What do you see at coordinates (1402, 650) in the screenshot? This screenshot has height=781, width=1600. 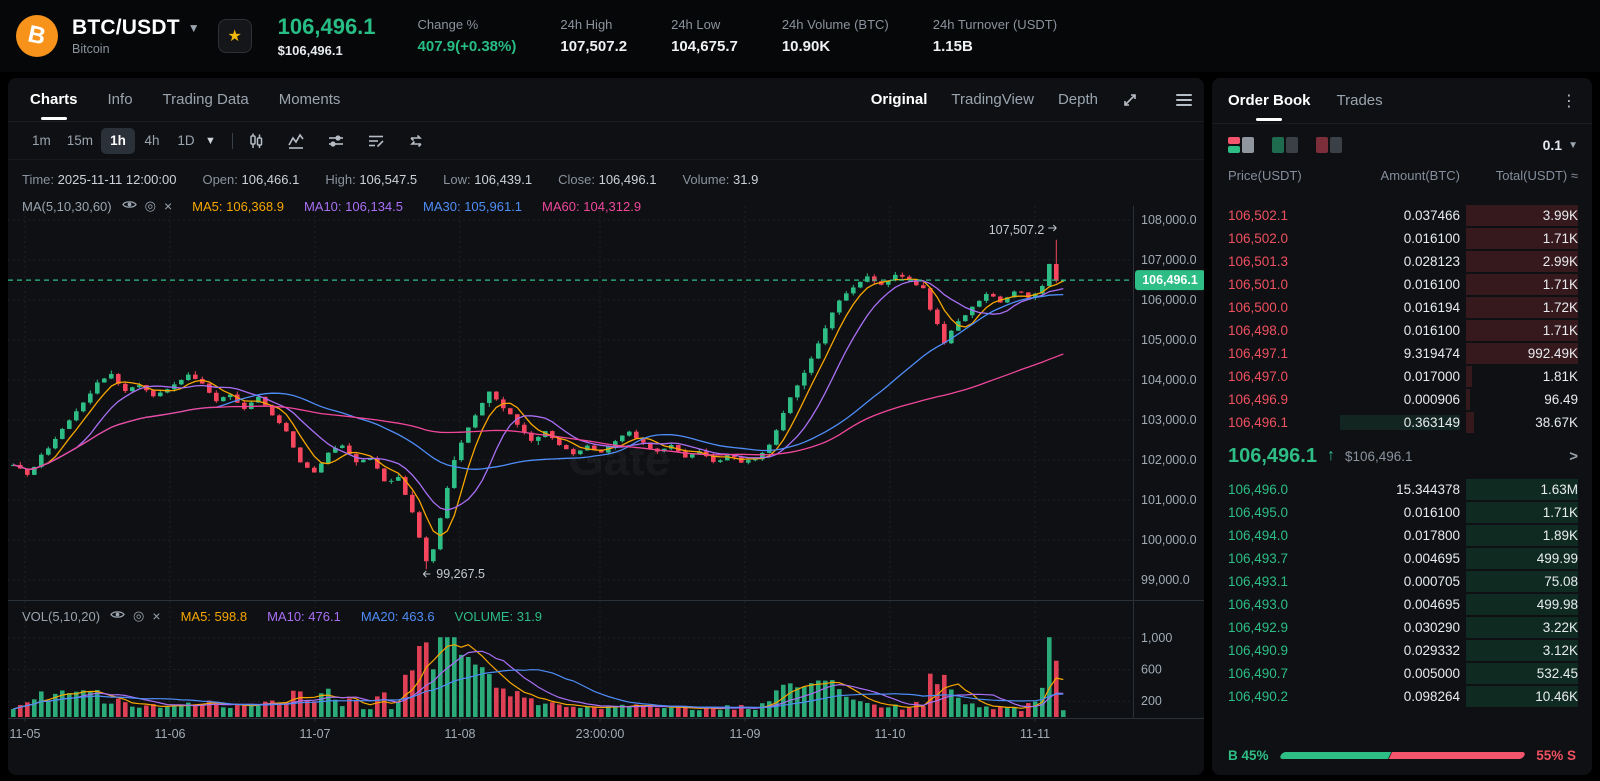 I see `bid-row: 106,490.9 0.029332 3.12K` at bounding box center [1402, 650].